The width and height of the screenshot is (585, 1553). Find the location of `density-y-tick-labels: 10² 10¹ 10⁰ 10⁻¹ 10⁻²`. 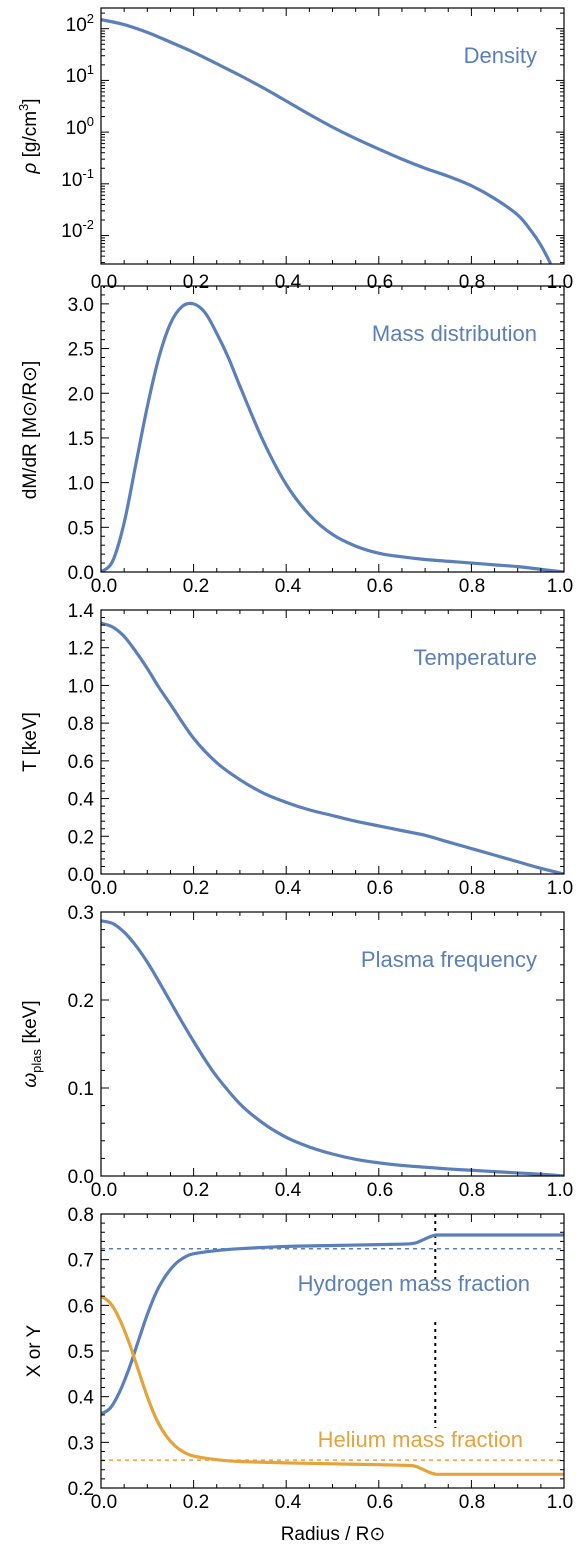

density-y-tick-labels: 10² 10¹ 10⁰ 10⁻¹ 10⁻² is located at coordinates (77, 126).